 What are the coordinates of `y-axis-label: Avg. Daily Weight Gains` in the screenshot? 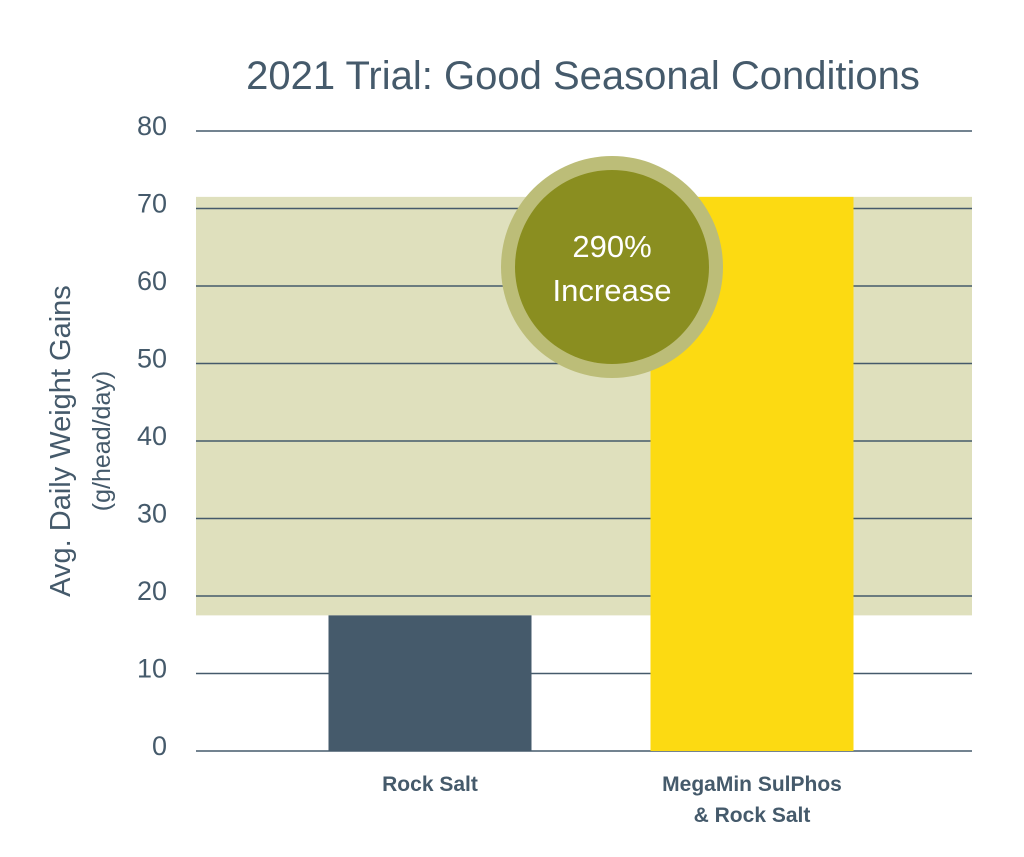 It's located at (61, 441).